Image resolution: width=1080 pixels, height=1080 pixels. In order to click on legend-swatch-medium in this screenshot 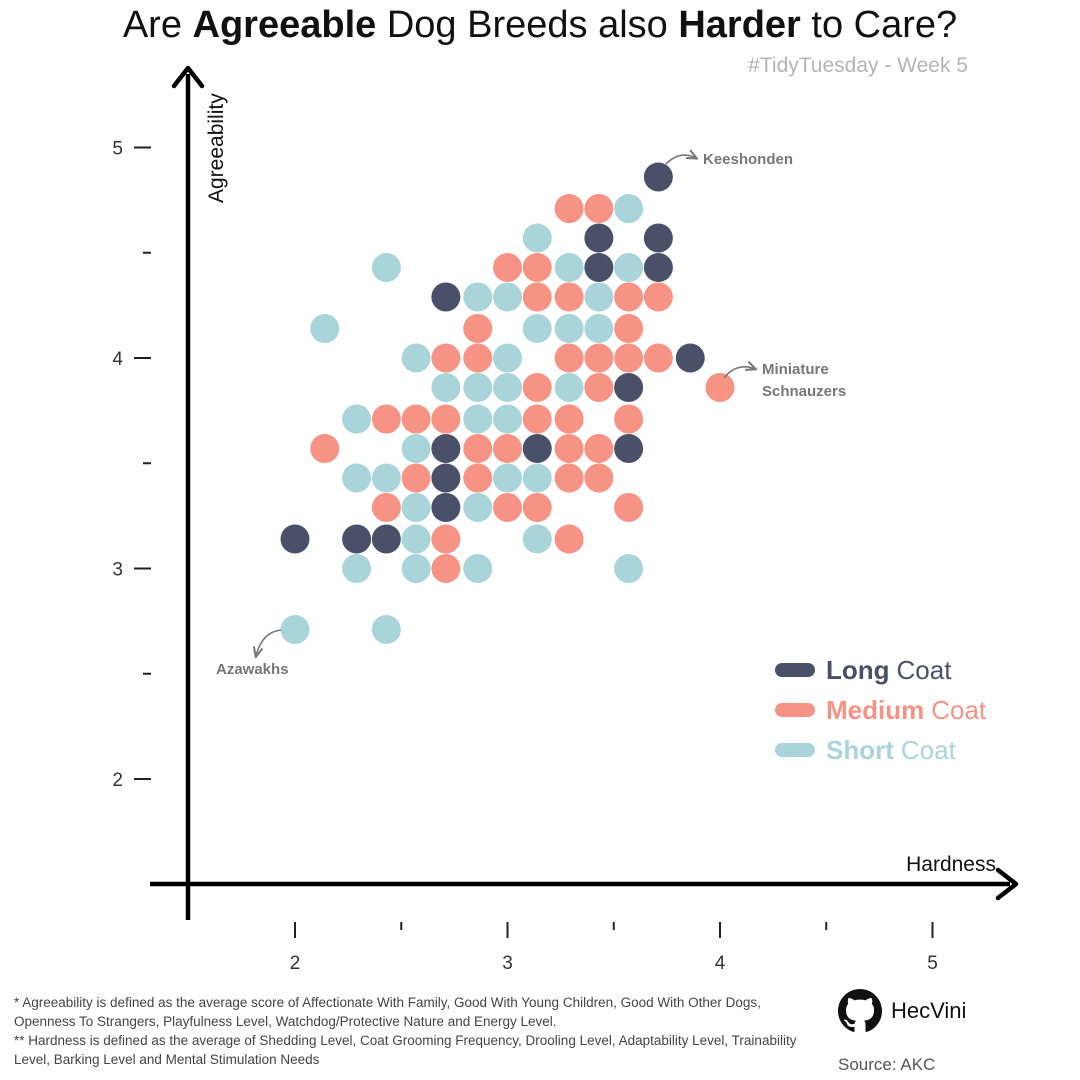, I will do `click(795, 710)`.